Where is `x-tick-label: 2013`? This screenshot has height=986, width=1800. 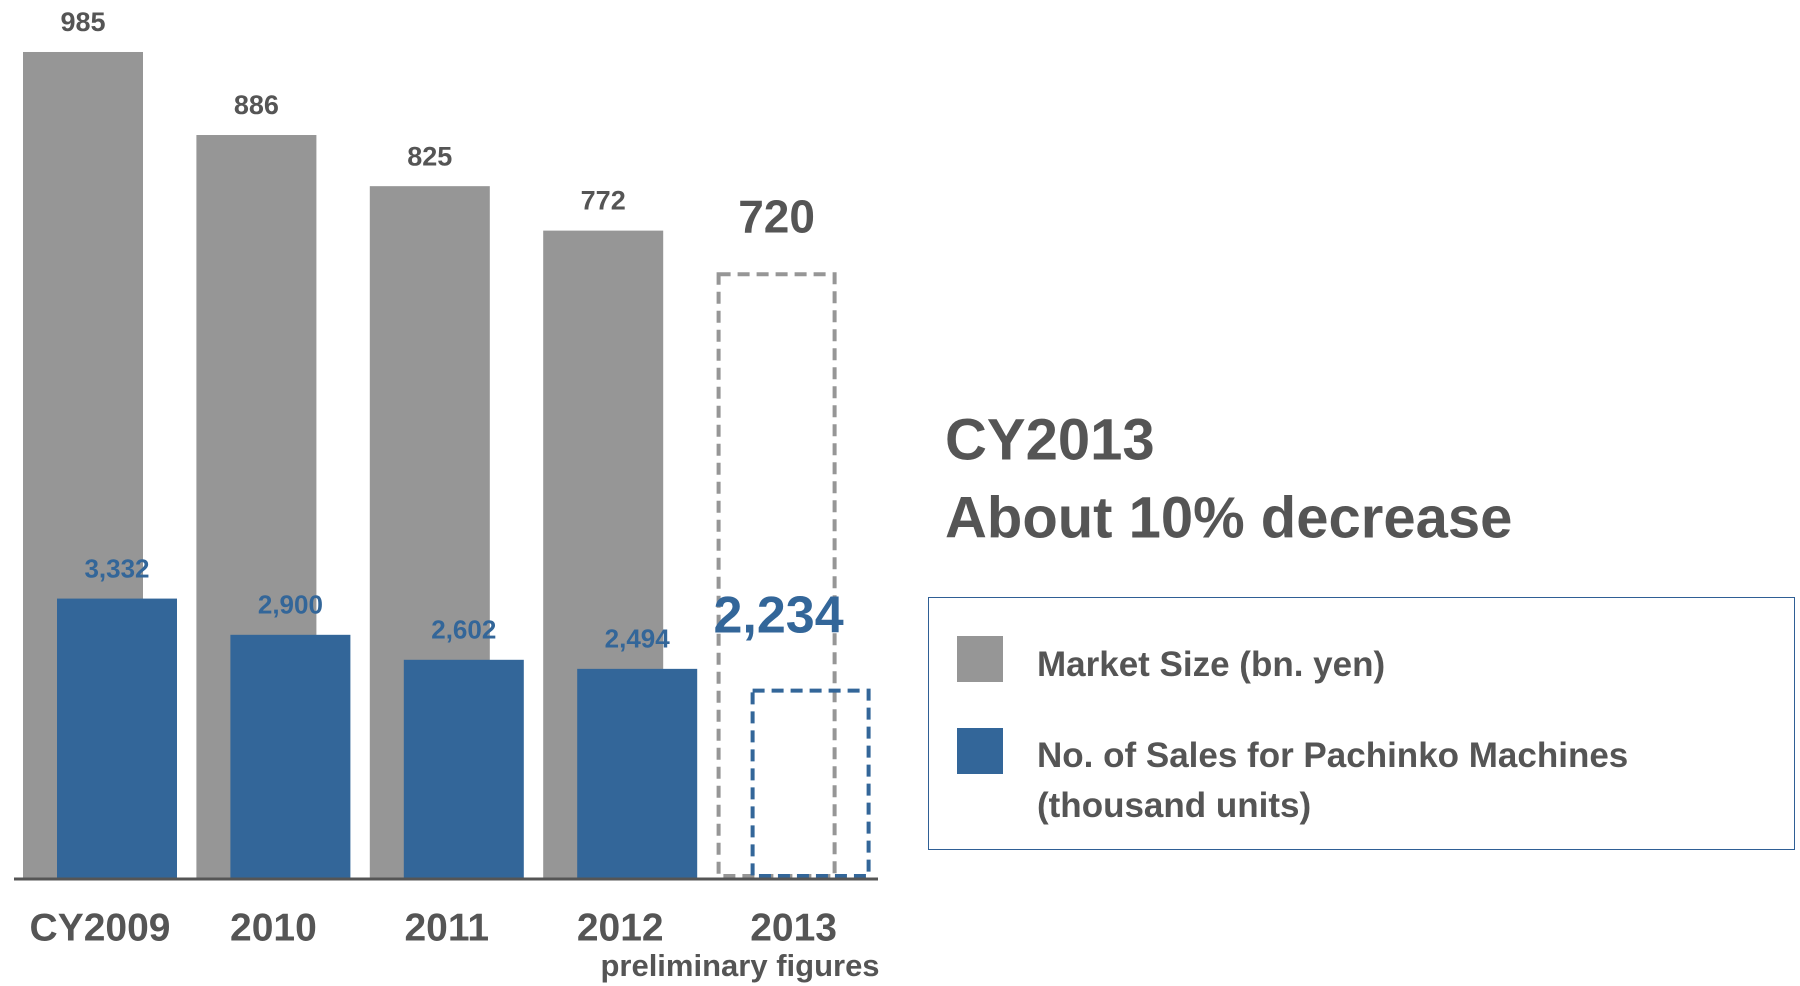 x-tick-label: 2013 is located at coordinates (793, 927).